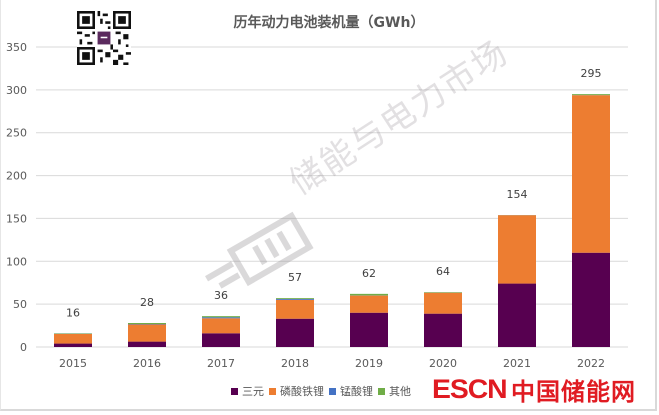 The height and width of the screenshot is (415, 659). Describe the element at coordinates (16, 176) in the screenshot. I see `y-tick-label: 200` at that location.